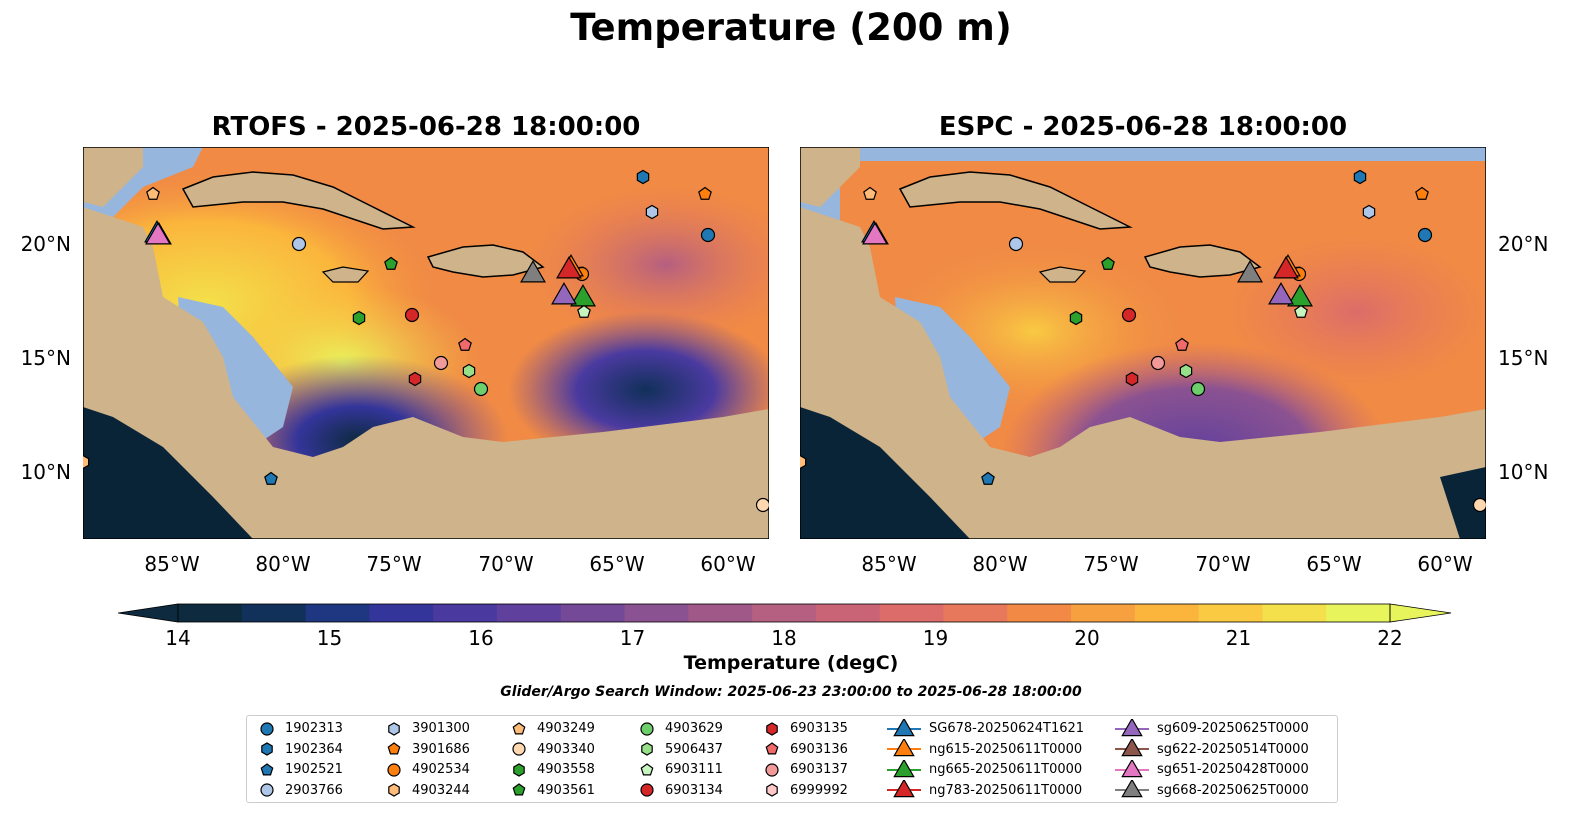 The height and width of the screenshot is (827, 1582). What do you see at coordinates (985, 728) in the screenshot?
I see `legend-item: SG678-20250624T1621` at bounding box center [985, 728].